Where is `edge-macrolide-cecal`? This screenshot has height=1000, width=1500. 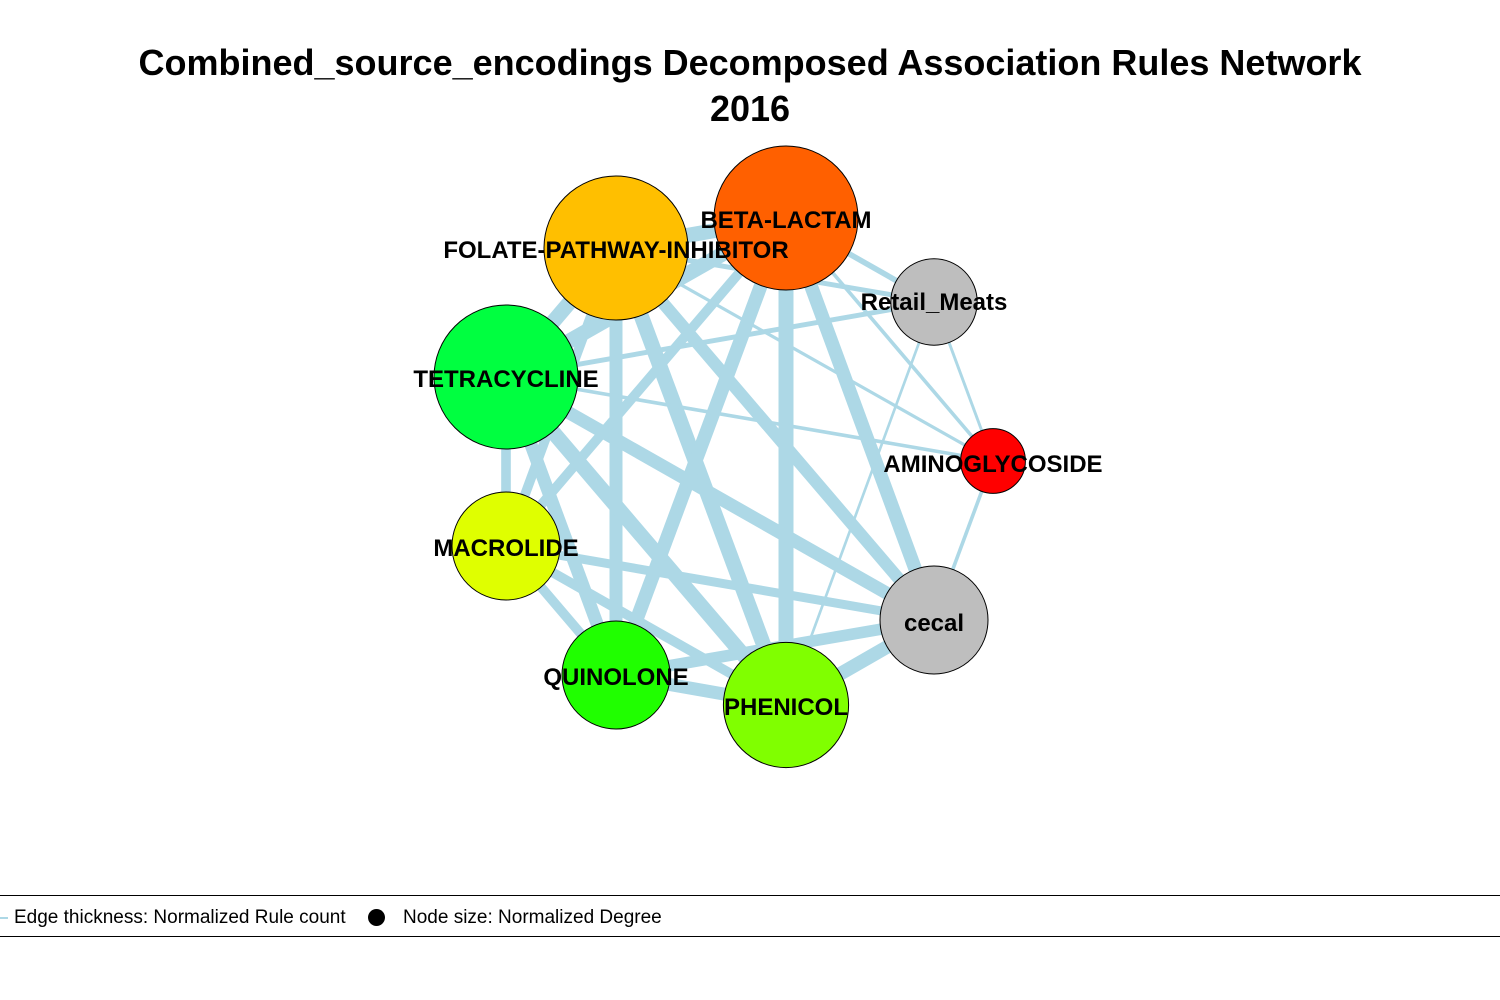
edge-macrolide-cecal is located at coordinates (720, 583).